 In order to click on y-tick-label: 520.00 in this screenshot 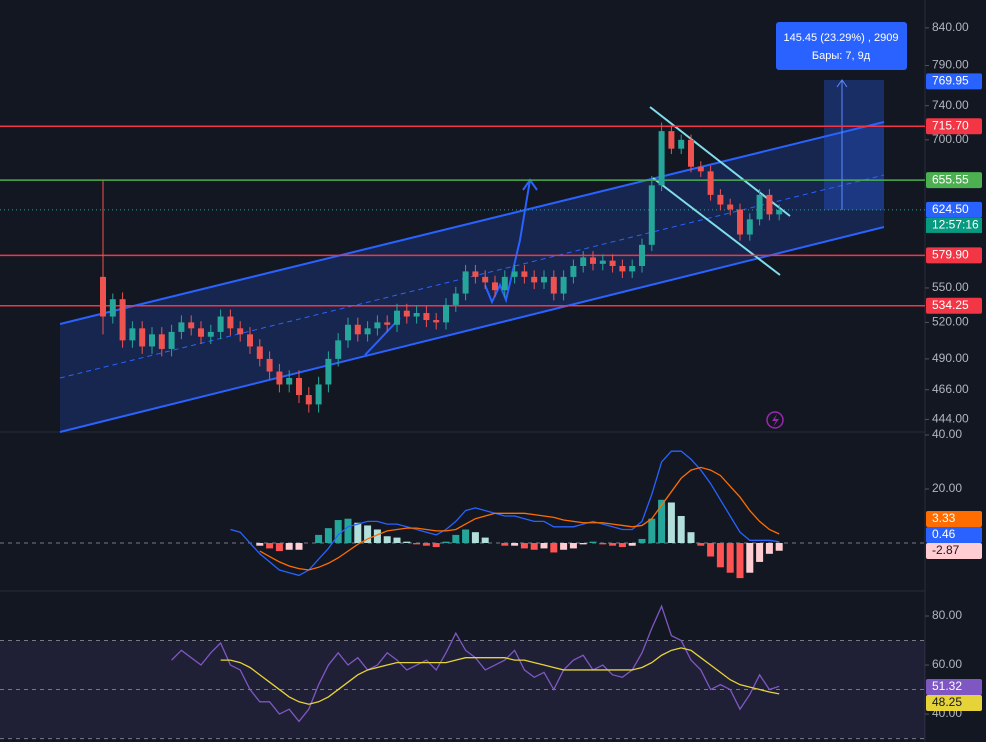, I will do `click(950, 322)`.